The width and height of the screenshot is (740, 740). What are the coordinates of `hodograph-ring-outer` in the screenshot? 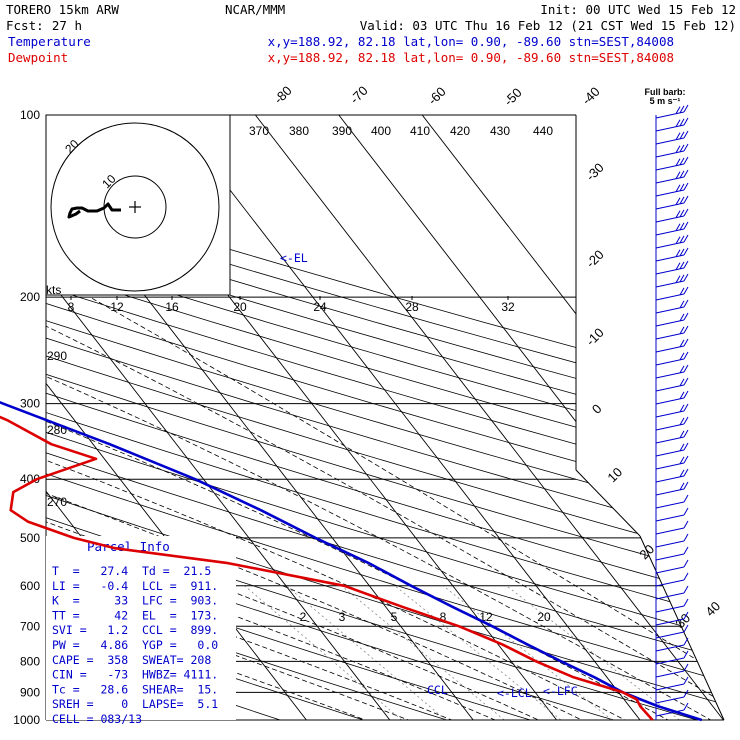 It's located at (135, 207).